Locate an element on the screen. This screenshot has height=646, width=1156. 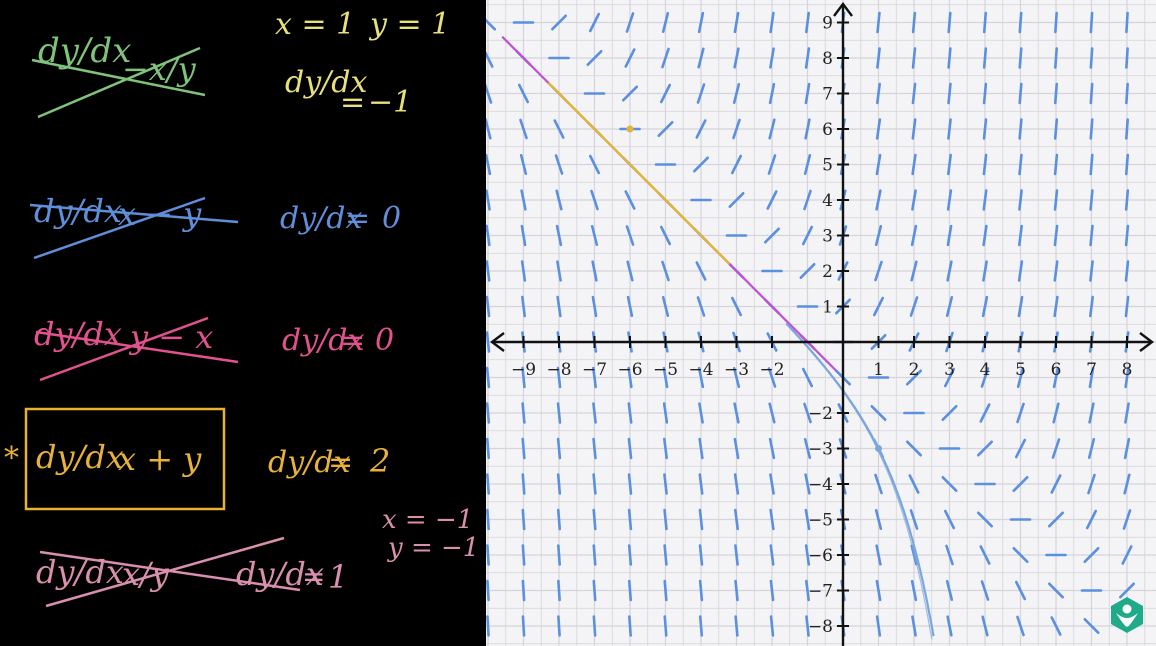
note-x-eq-neg1: x = −1 is located at coordinates (427, 520).